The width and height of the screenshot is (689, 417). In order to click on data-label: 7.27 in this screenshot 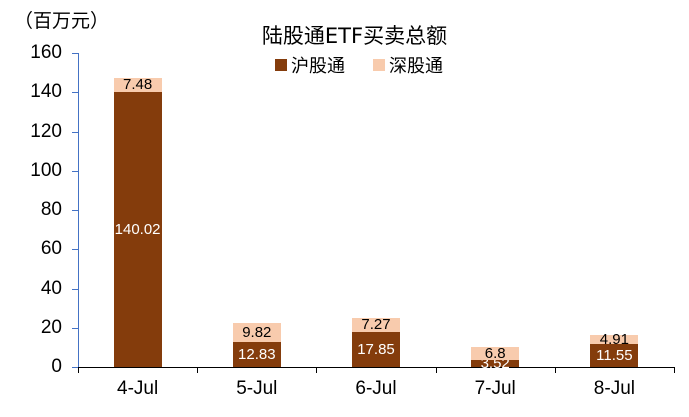, I will do `click(376, 325)`.